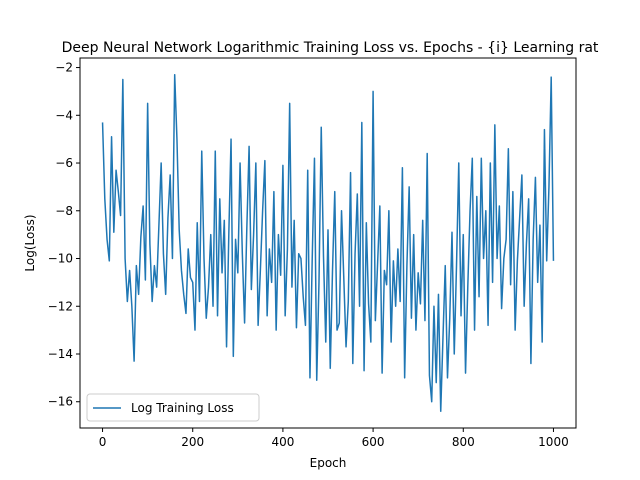 This screenshot has width=640, height=480. What do you see at coordinates (60, 402) in the screenshot?
I see `y-tick-label: −16` at bounding box center [60, 402].